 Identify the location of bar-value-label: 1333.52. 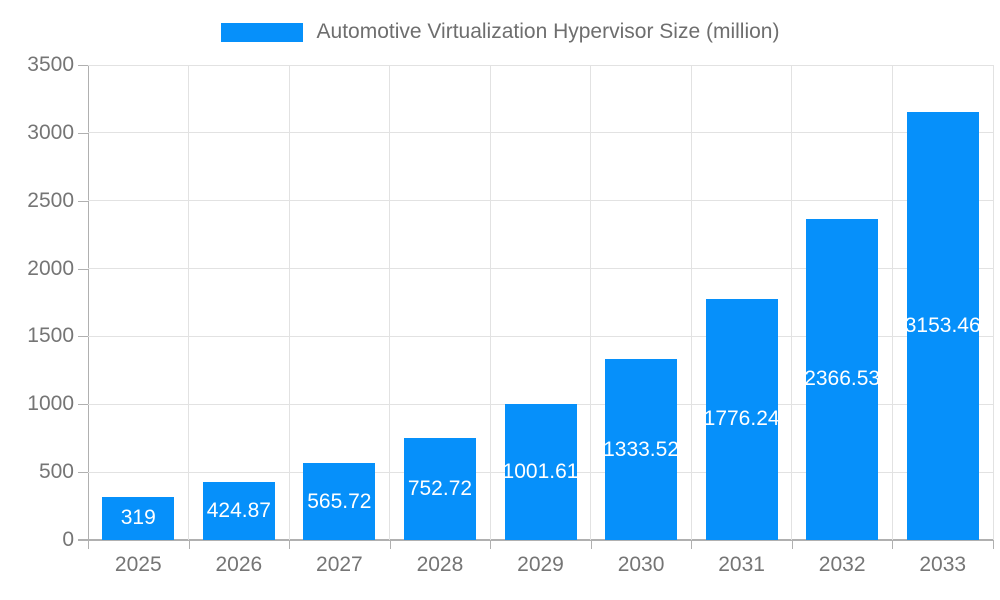
(641, 449).